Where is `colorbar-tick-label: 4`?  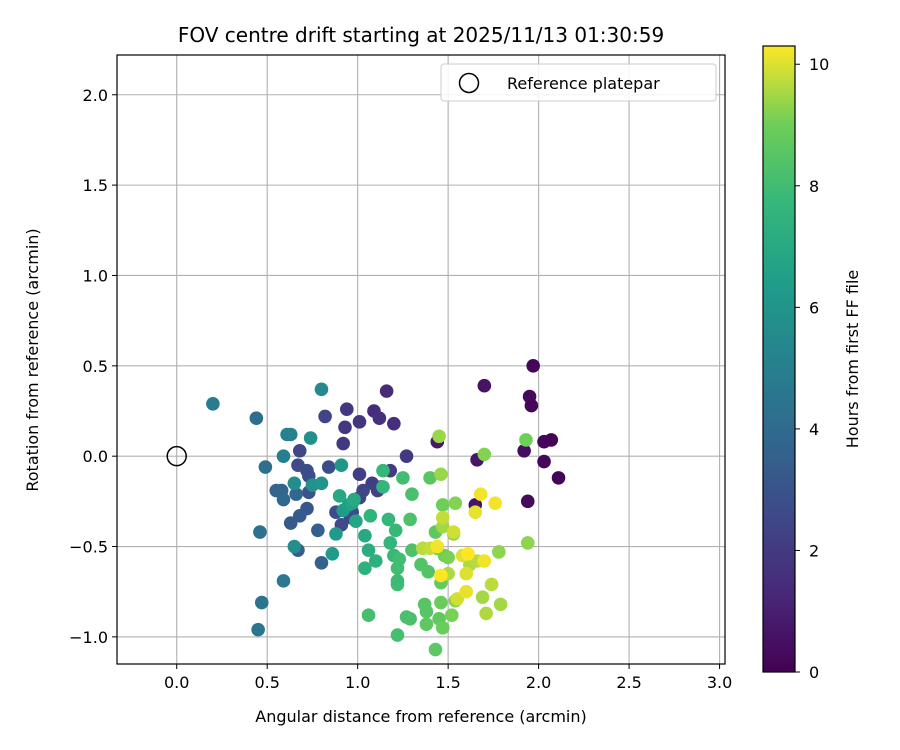 colorbar-tick-label: 4 is located at coordinates (814, 429).